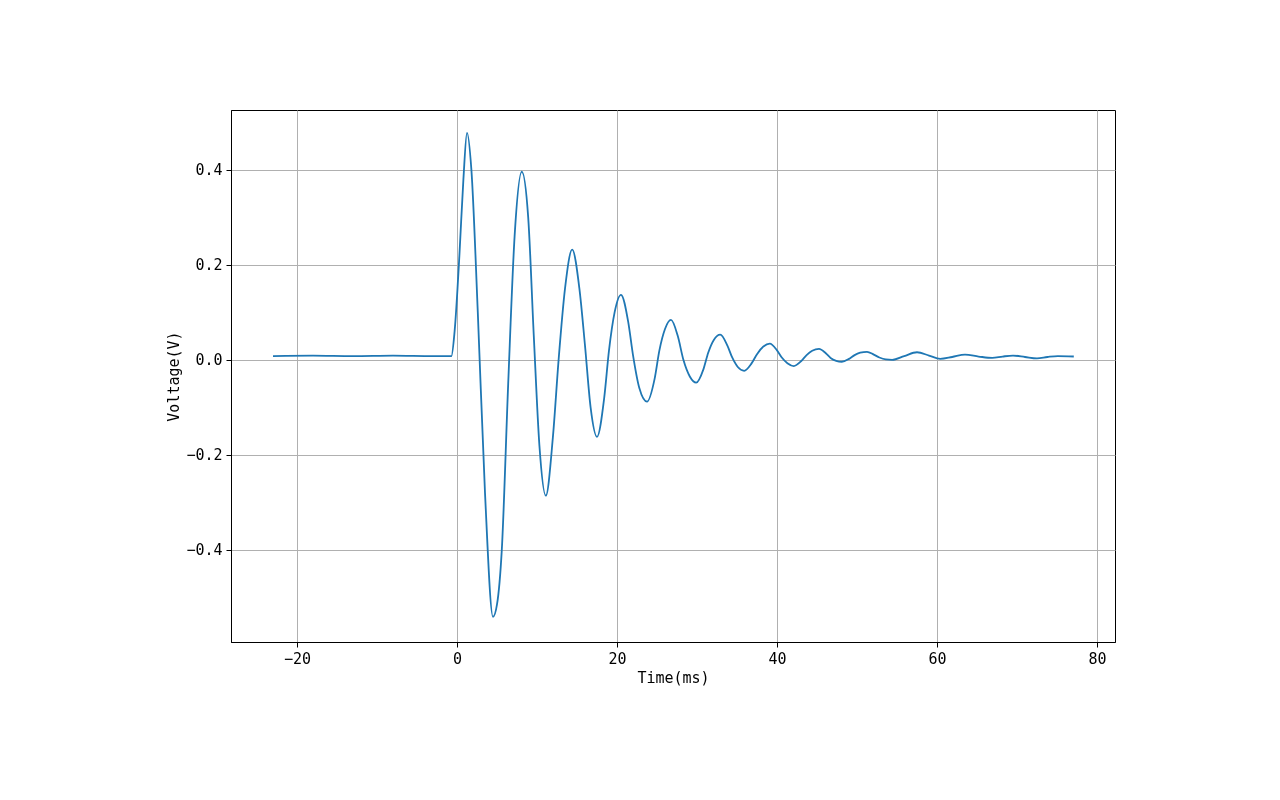  What do you see at coordinates (673, 677) in the screenshot?
I see `x-axis-title: Time(ms)` at bounding box center [673, 677].